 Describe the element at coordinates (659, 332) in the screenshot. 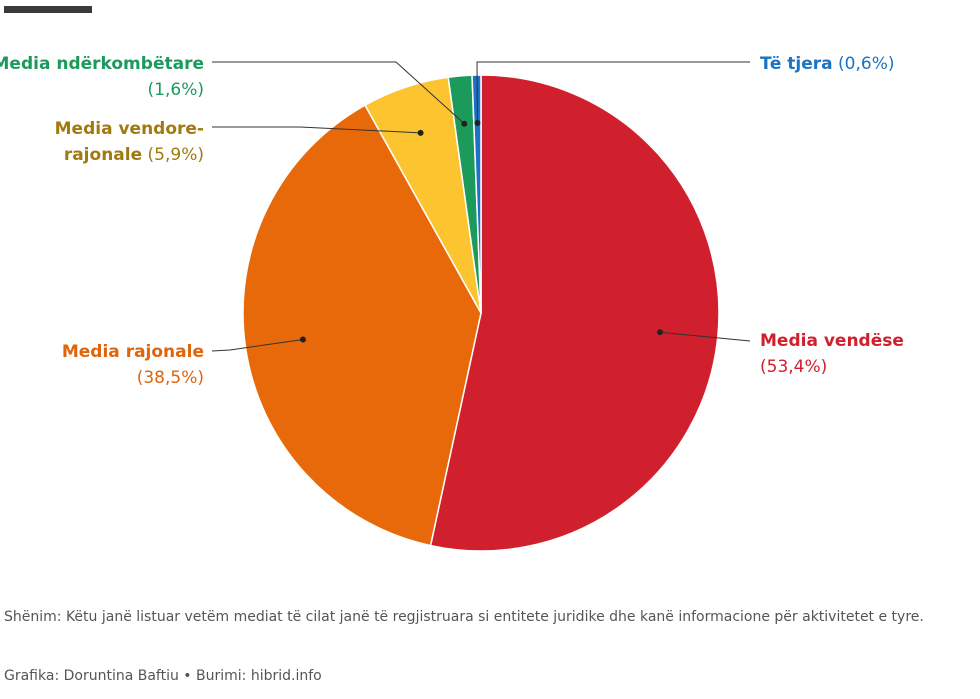

I see `leader-dot-media-vendese` at that location.